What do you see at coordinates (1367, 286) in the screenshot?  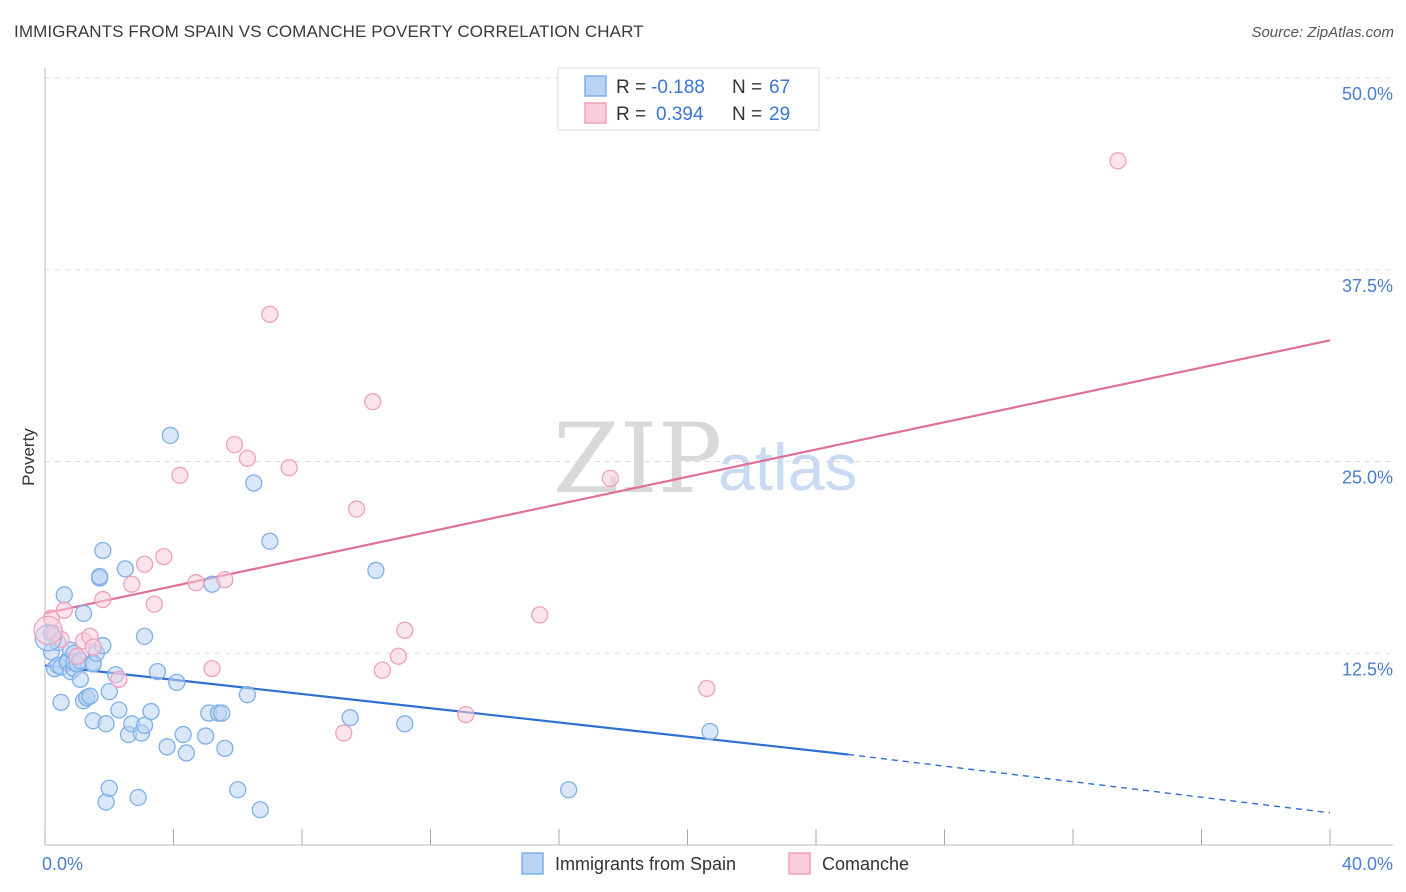 I see `y-tick-label: 37.5%` at bounding box center [1367, 286].